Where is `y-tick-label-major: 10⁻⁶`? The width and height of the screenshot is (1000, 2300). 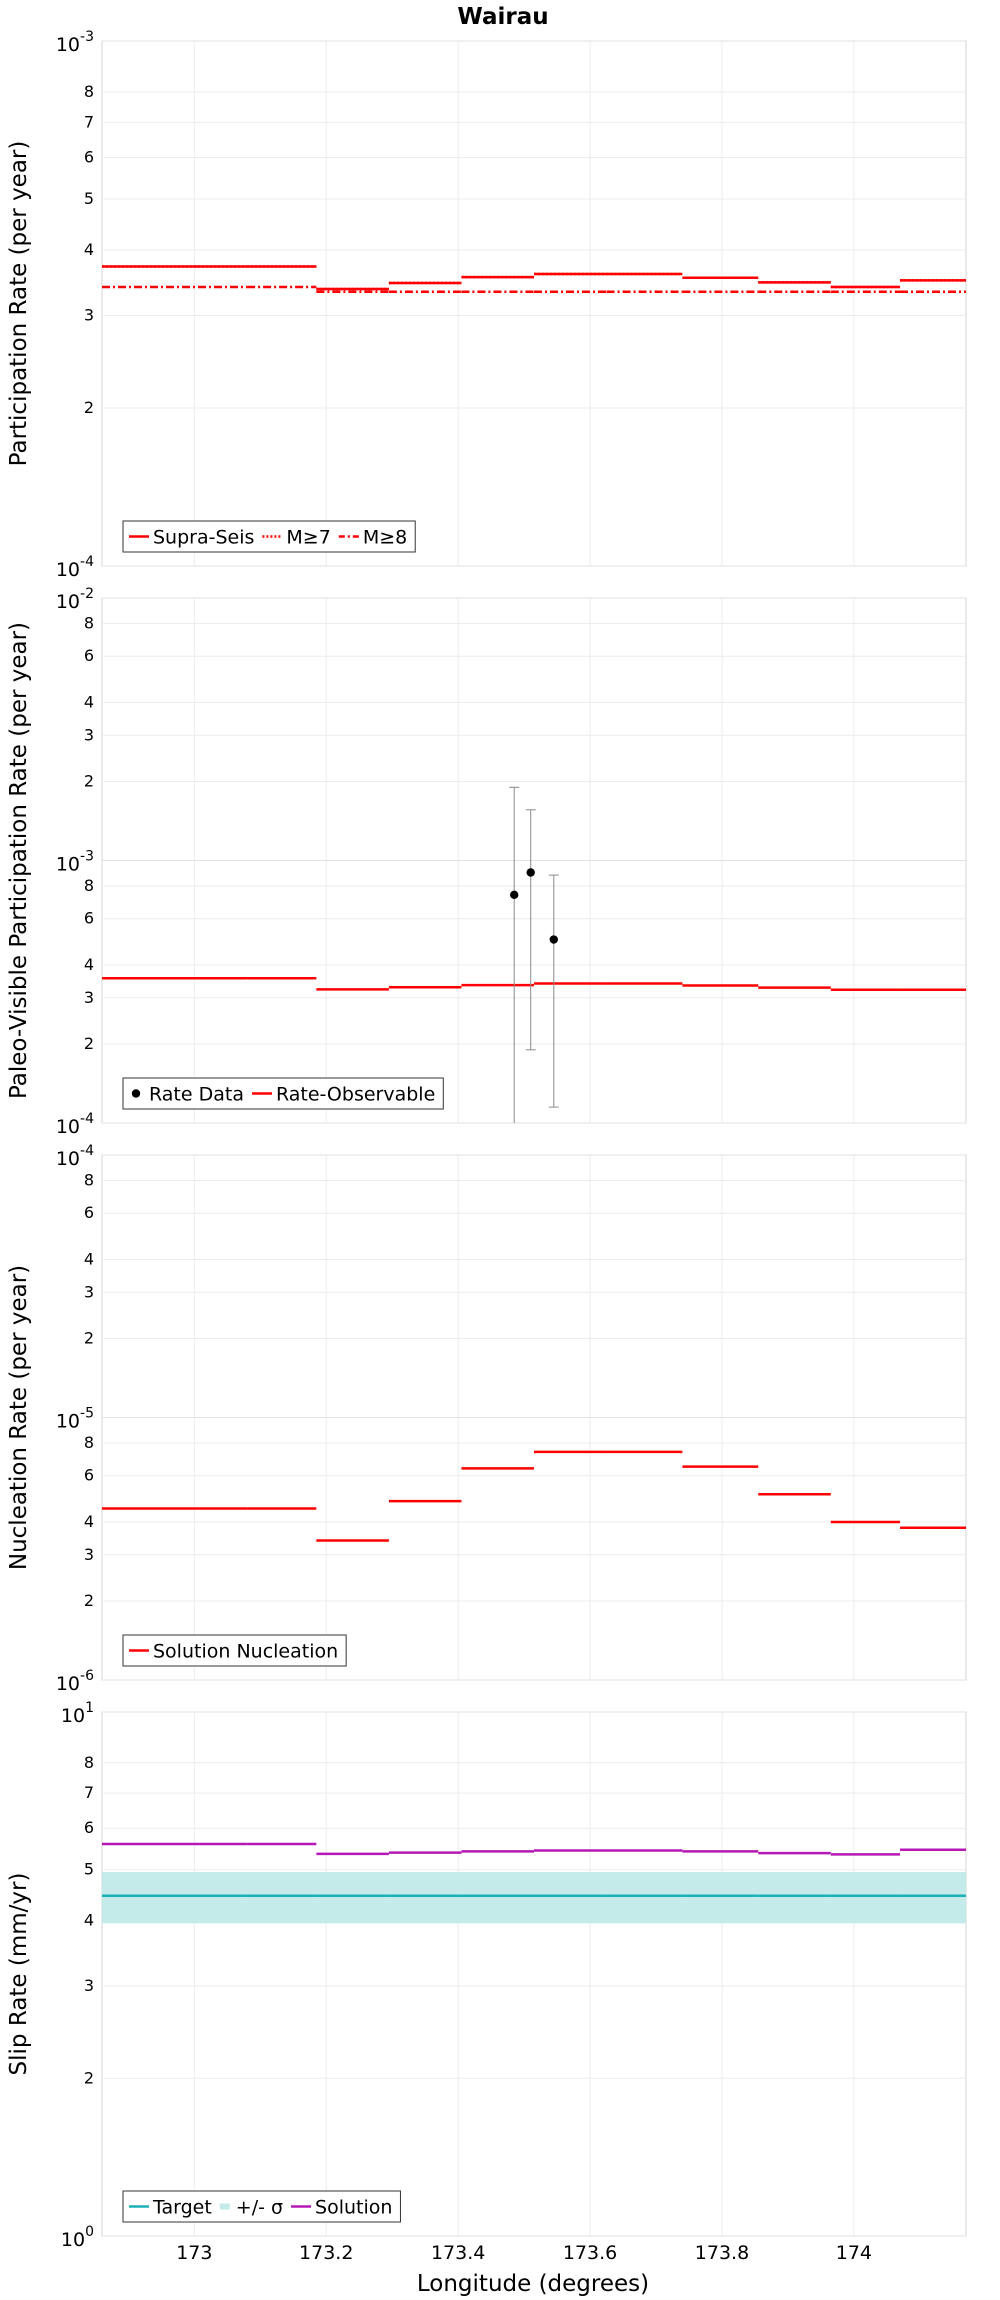 y-tick-label-major: 10⁻⁶ is located at coordinates (75, 1681).